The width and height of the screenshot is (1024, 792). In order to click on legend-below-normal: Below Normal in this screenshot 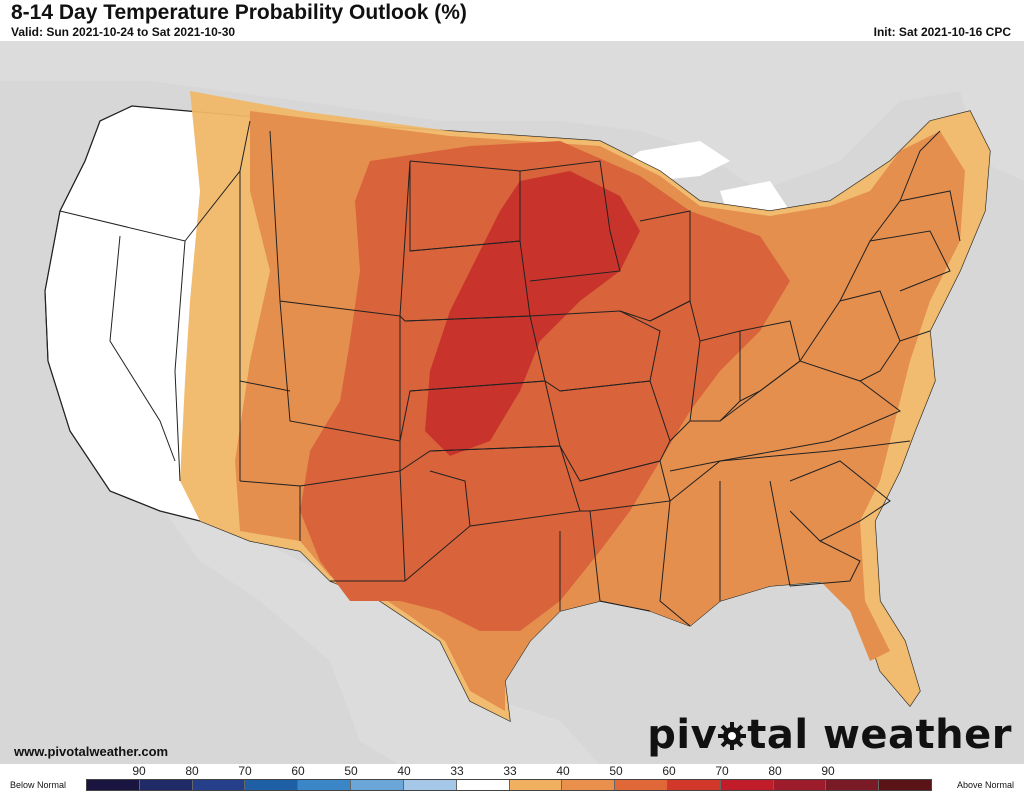, I will do `click(38, 785)`.